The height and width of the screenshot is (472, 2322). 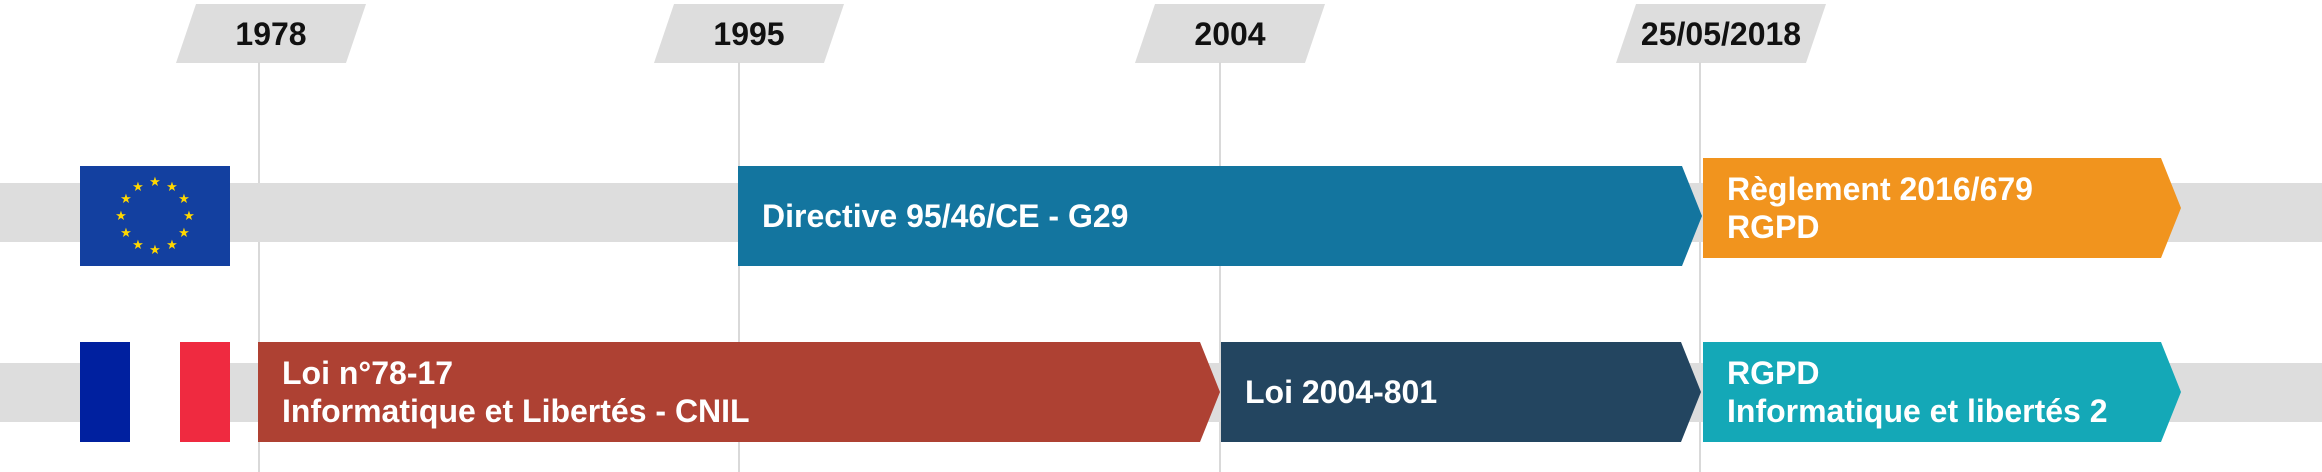 I want to click on year-label: 1978, so click(x=271, y=34).